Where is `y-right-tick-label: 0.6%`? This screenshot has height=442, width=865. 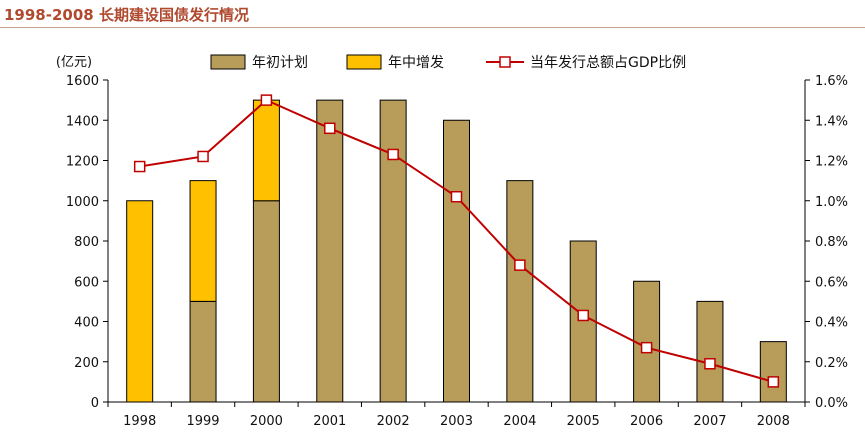
y-right-tick-label: 0.6% is located at coordinates (831, 282).